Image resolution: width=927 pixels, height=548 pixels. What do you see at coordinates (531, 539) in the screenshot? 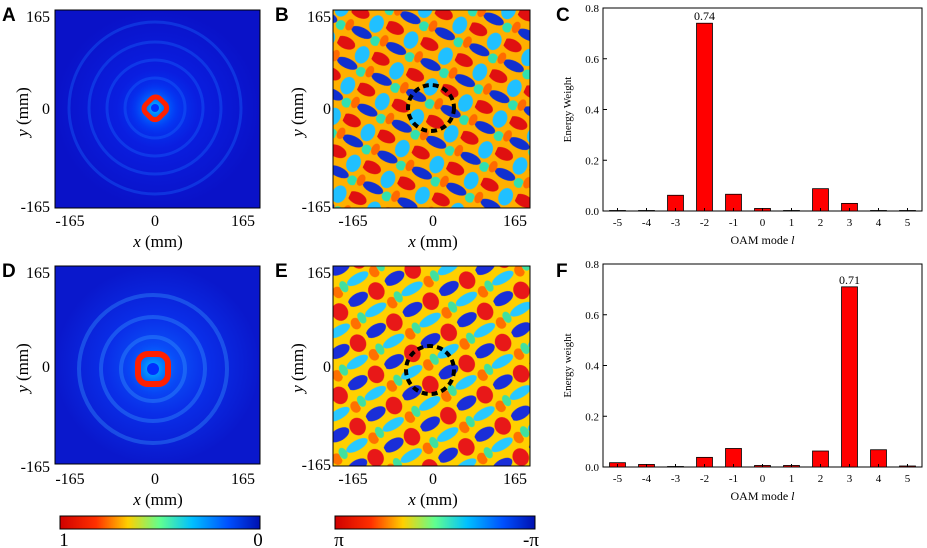
I see `colorbar-right-label: -π` at bounding box center [531, 539].